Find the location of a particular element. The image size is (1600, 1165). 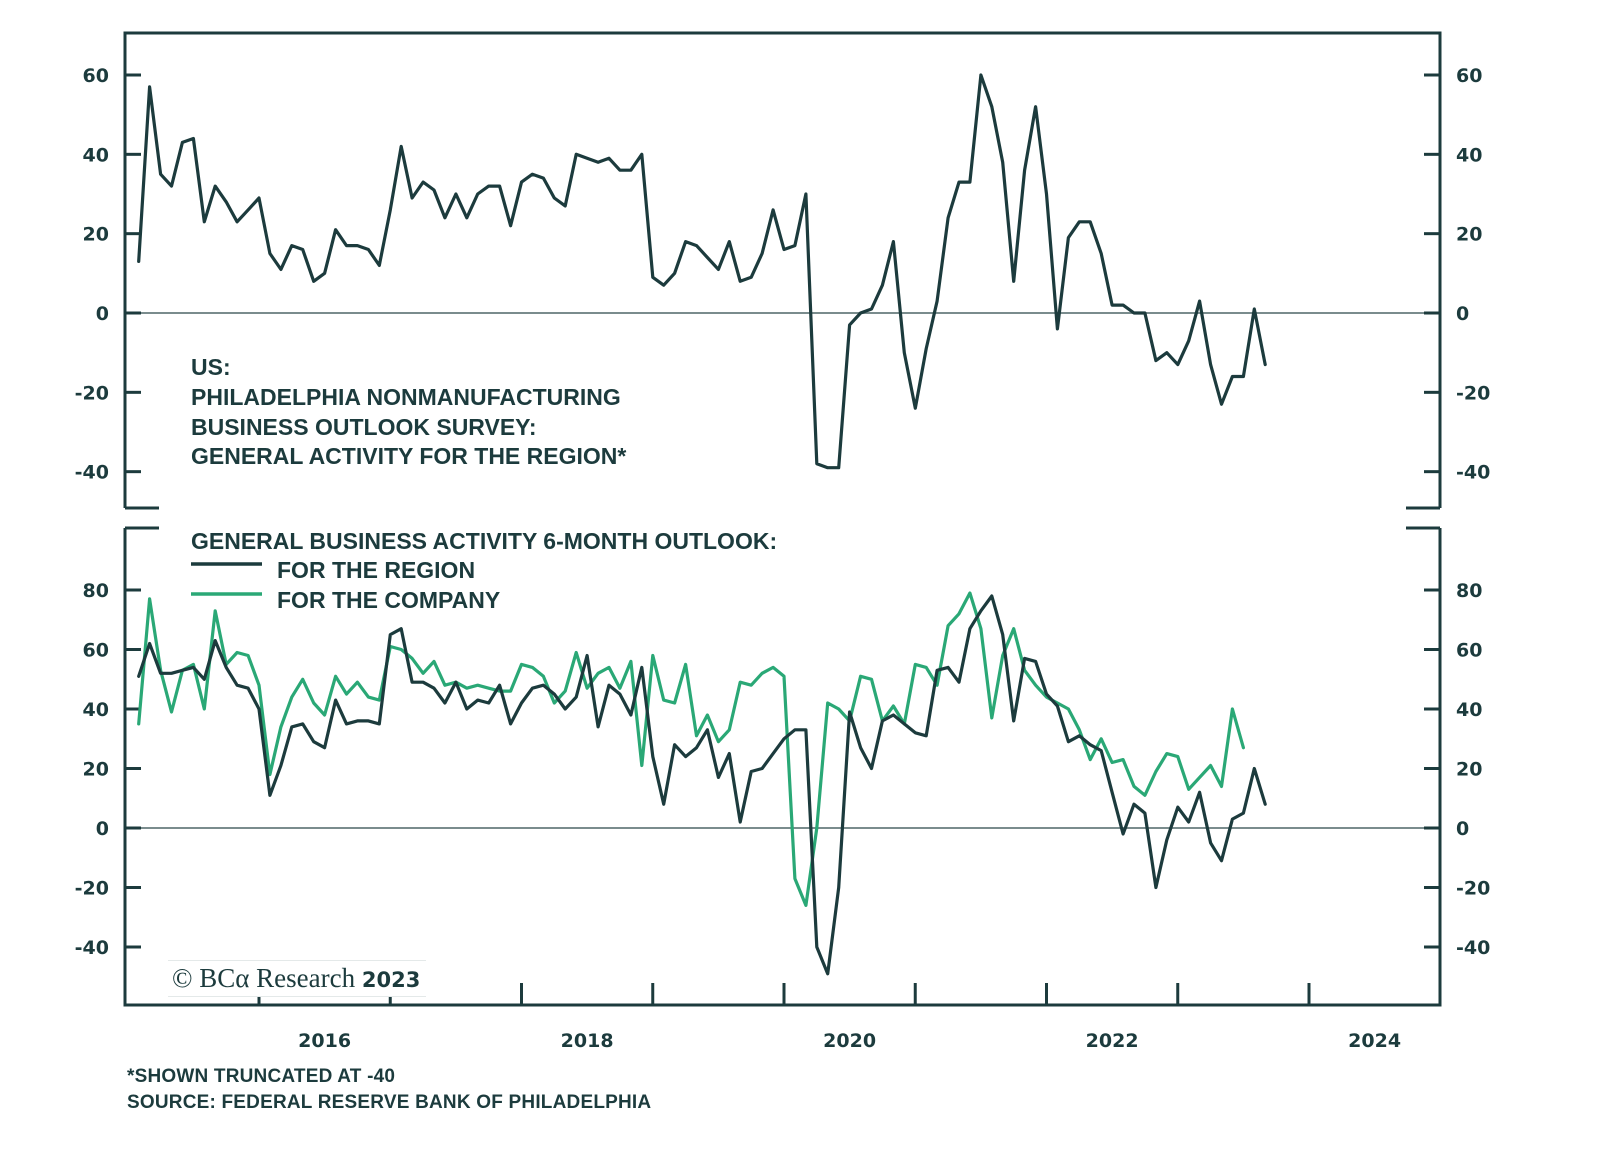

x-tick-label: 2018 is located at coordinates (587, 1041).